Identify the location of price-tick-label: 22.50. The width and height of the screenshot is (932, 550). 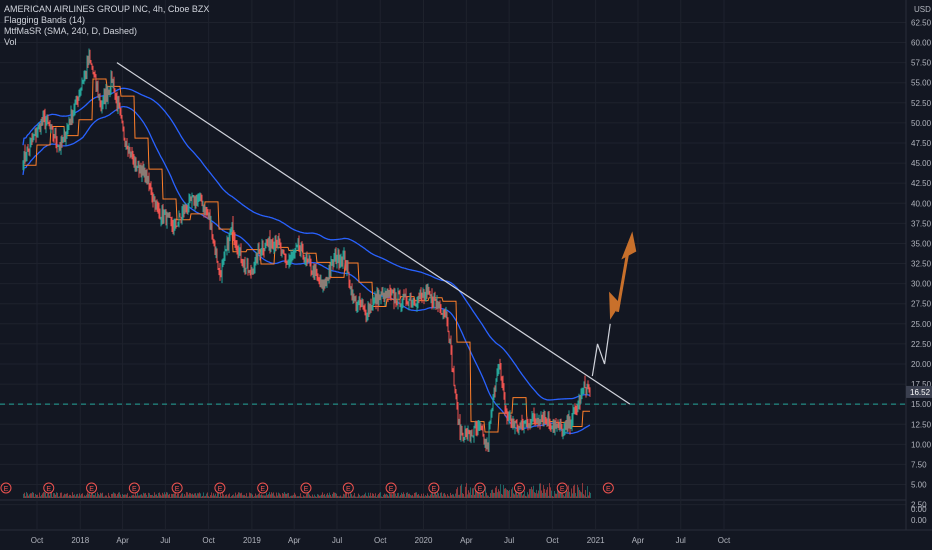
(921, 344).